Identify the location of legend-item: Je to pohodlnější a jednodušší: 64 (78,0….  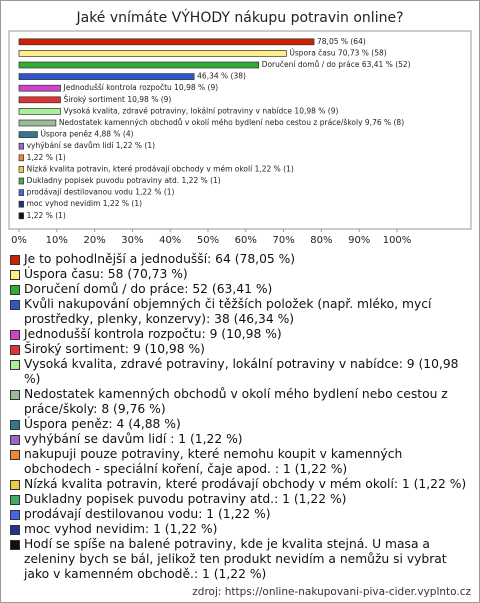
(240, 259).